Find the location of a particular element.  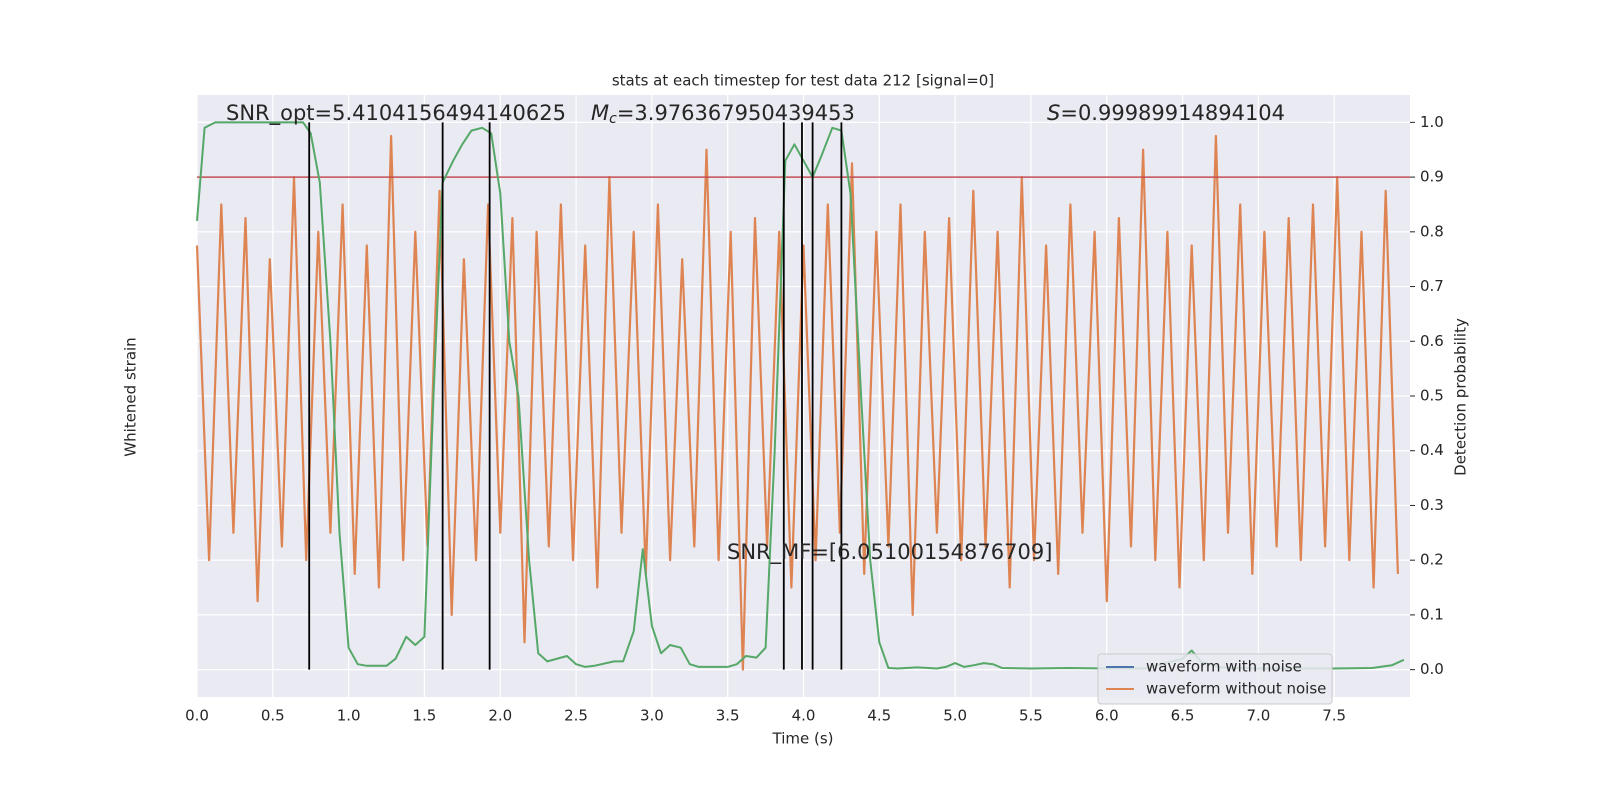

x-tick-label: 1.0 is located at coordinates (349, 716).